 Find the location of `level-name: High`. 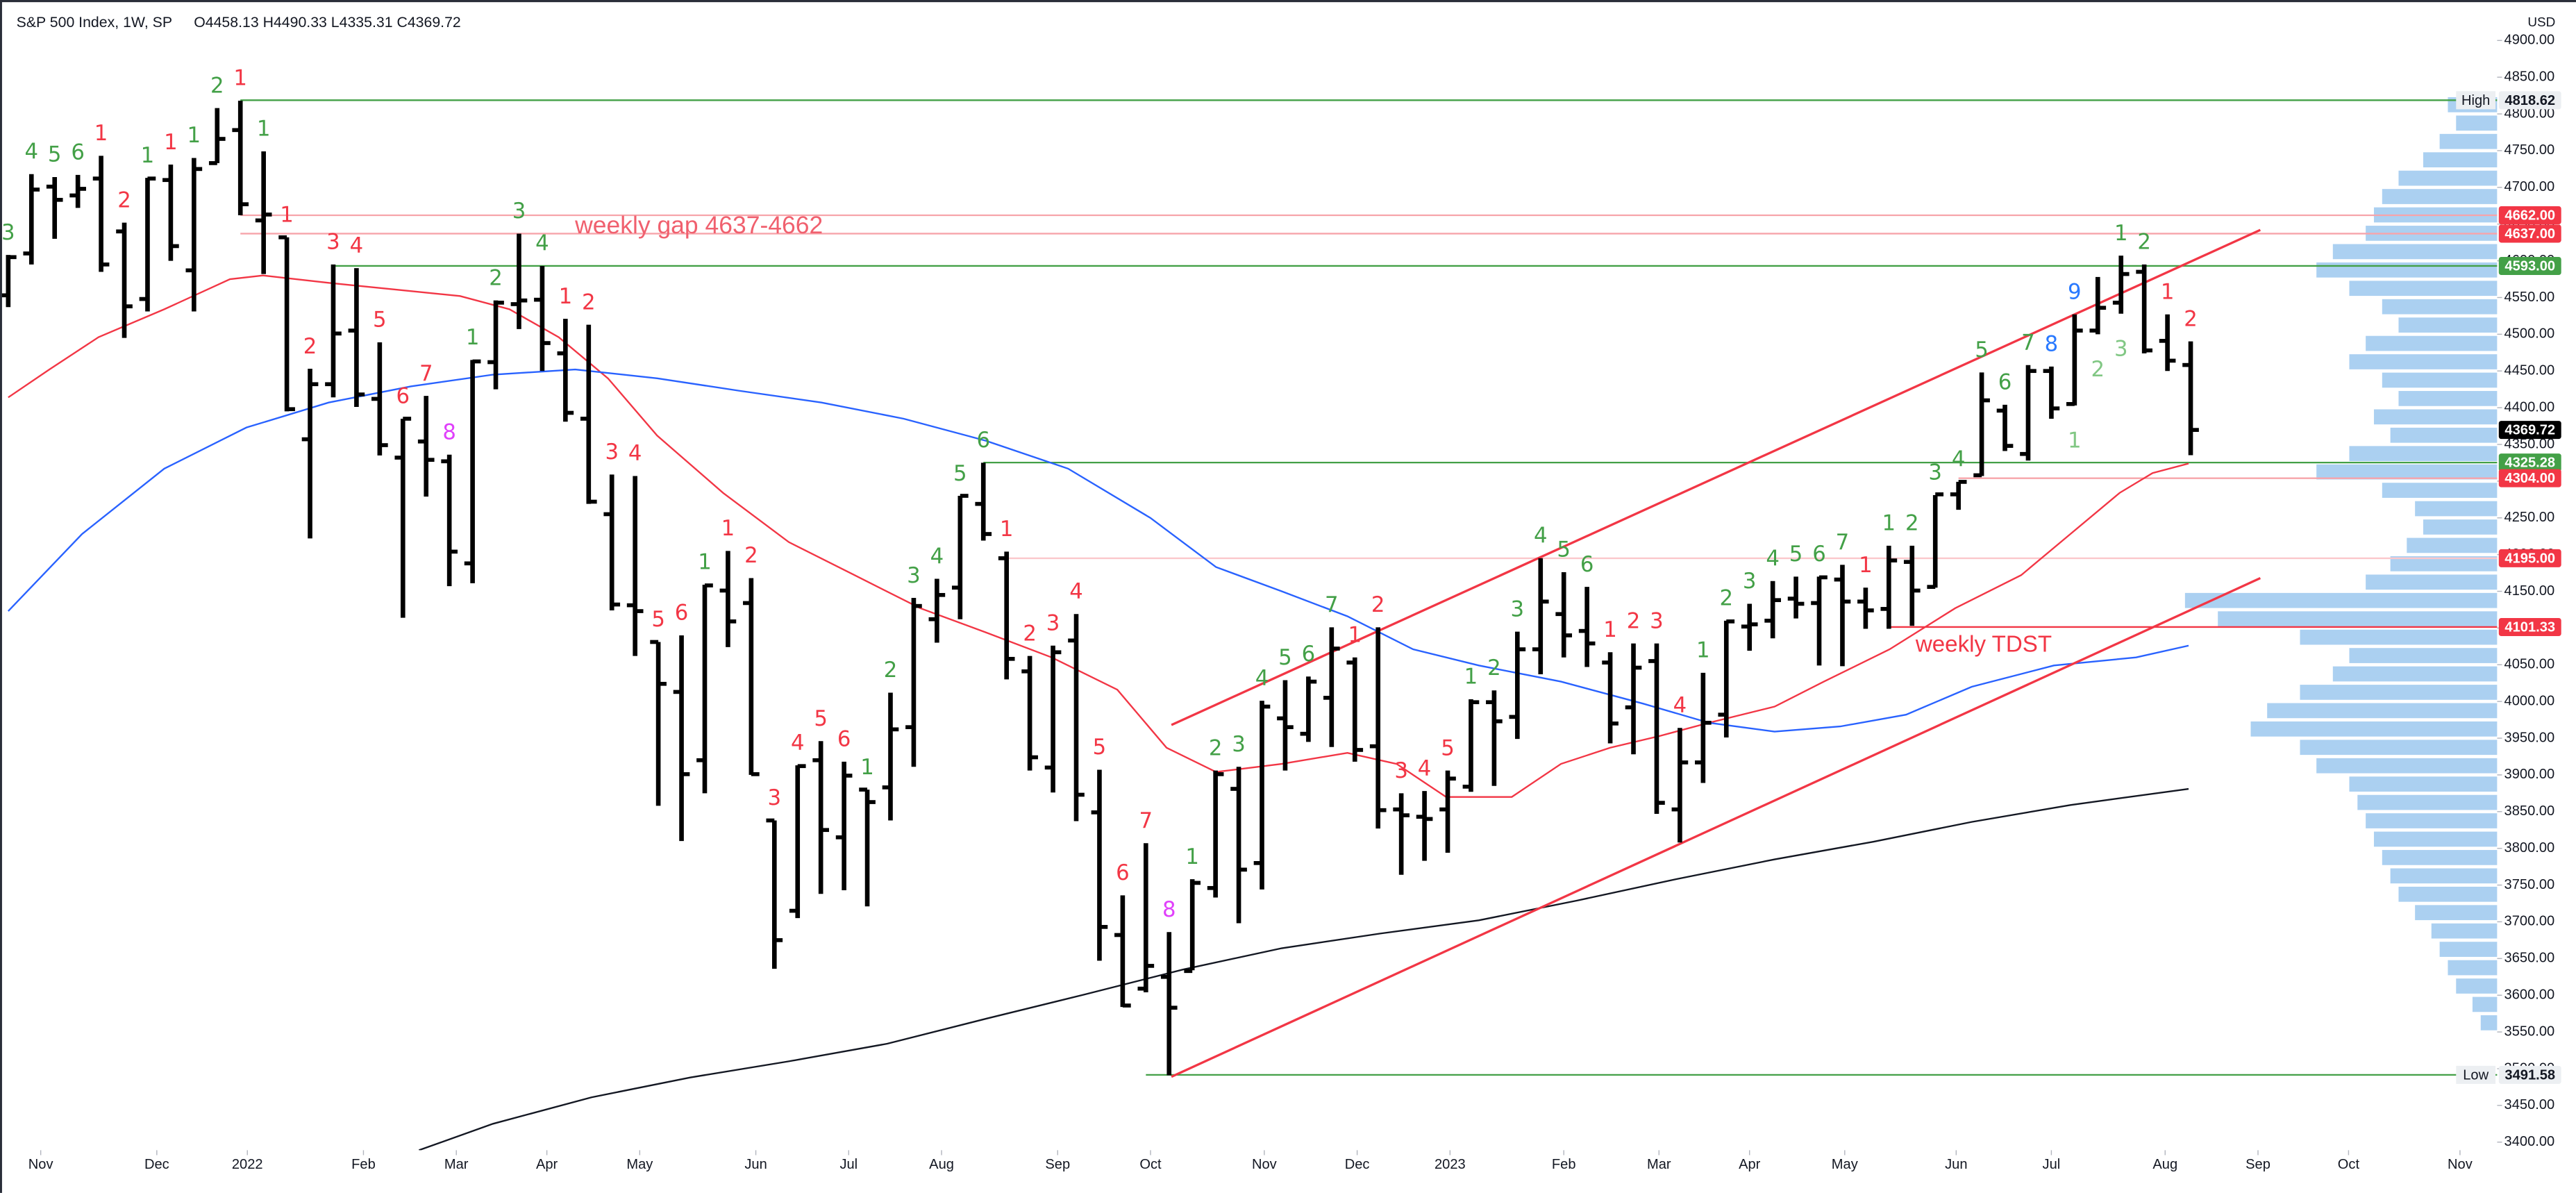

level-name: High is located at coordinates (2475, 100).